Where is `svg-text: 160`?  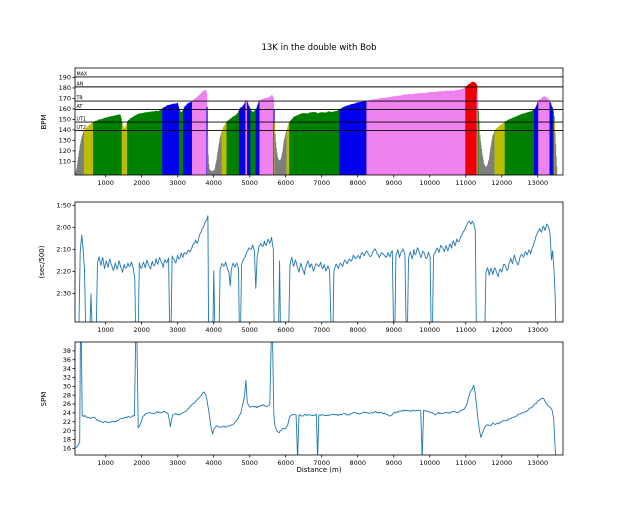
svg-text: 160 is located at coordinates (65, 109).